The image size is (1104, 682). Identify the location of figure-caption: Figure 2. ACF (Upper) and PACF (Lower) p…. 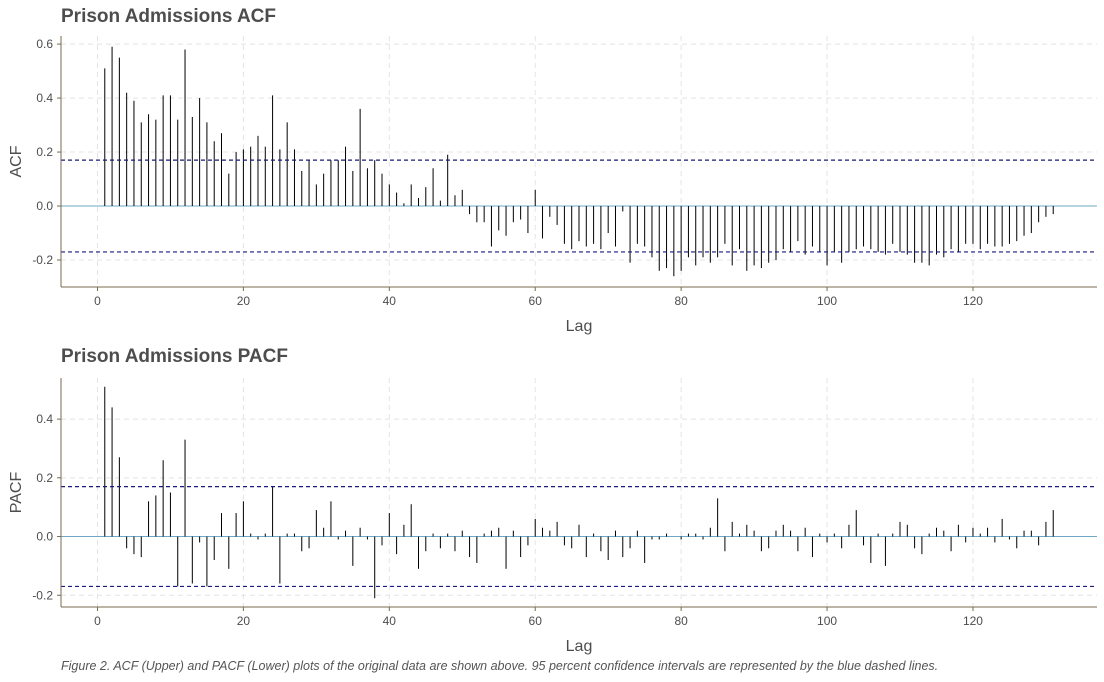
(500, 666).